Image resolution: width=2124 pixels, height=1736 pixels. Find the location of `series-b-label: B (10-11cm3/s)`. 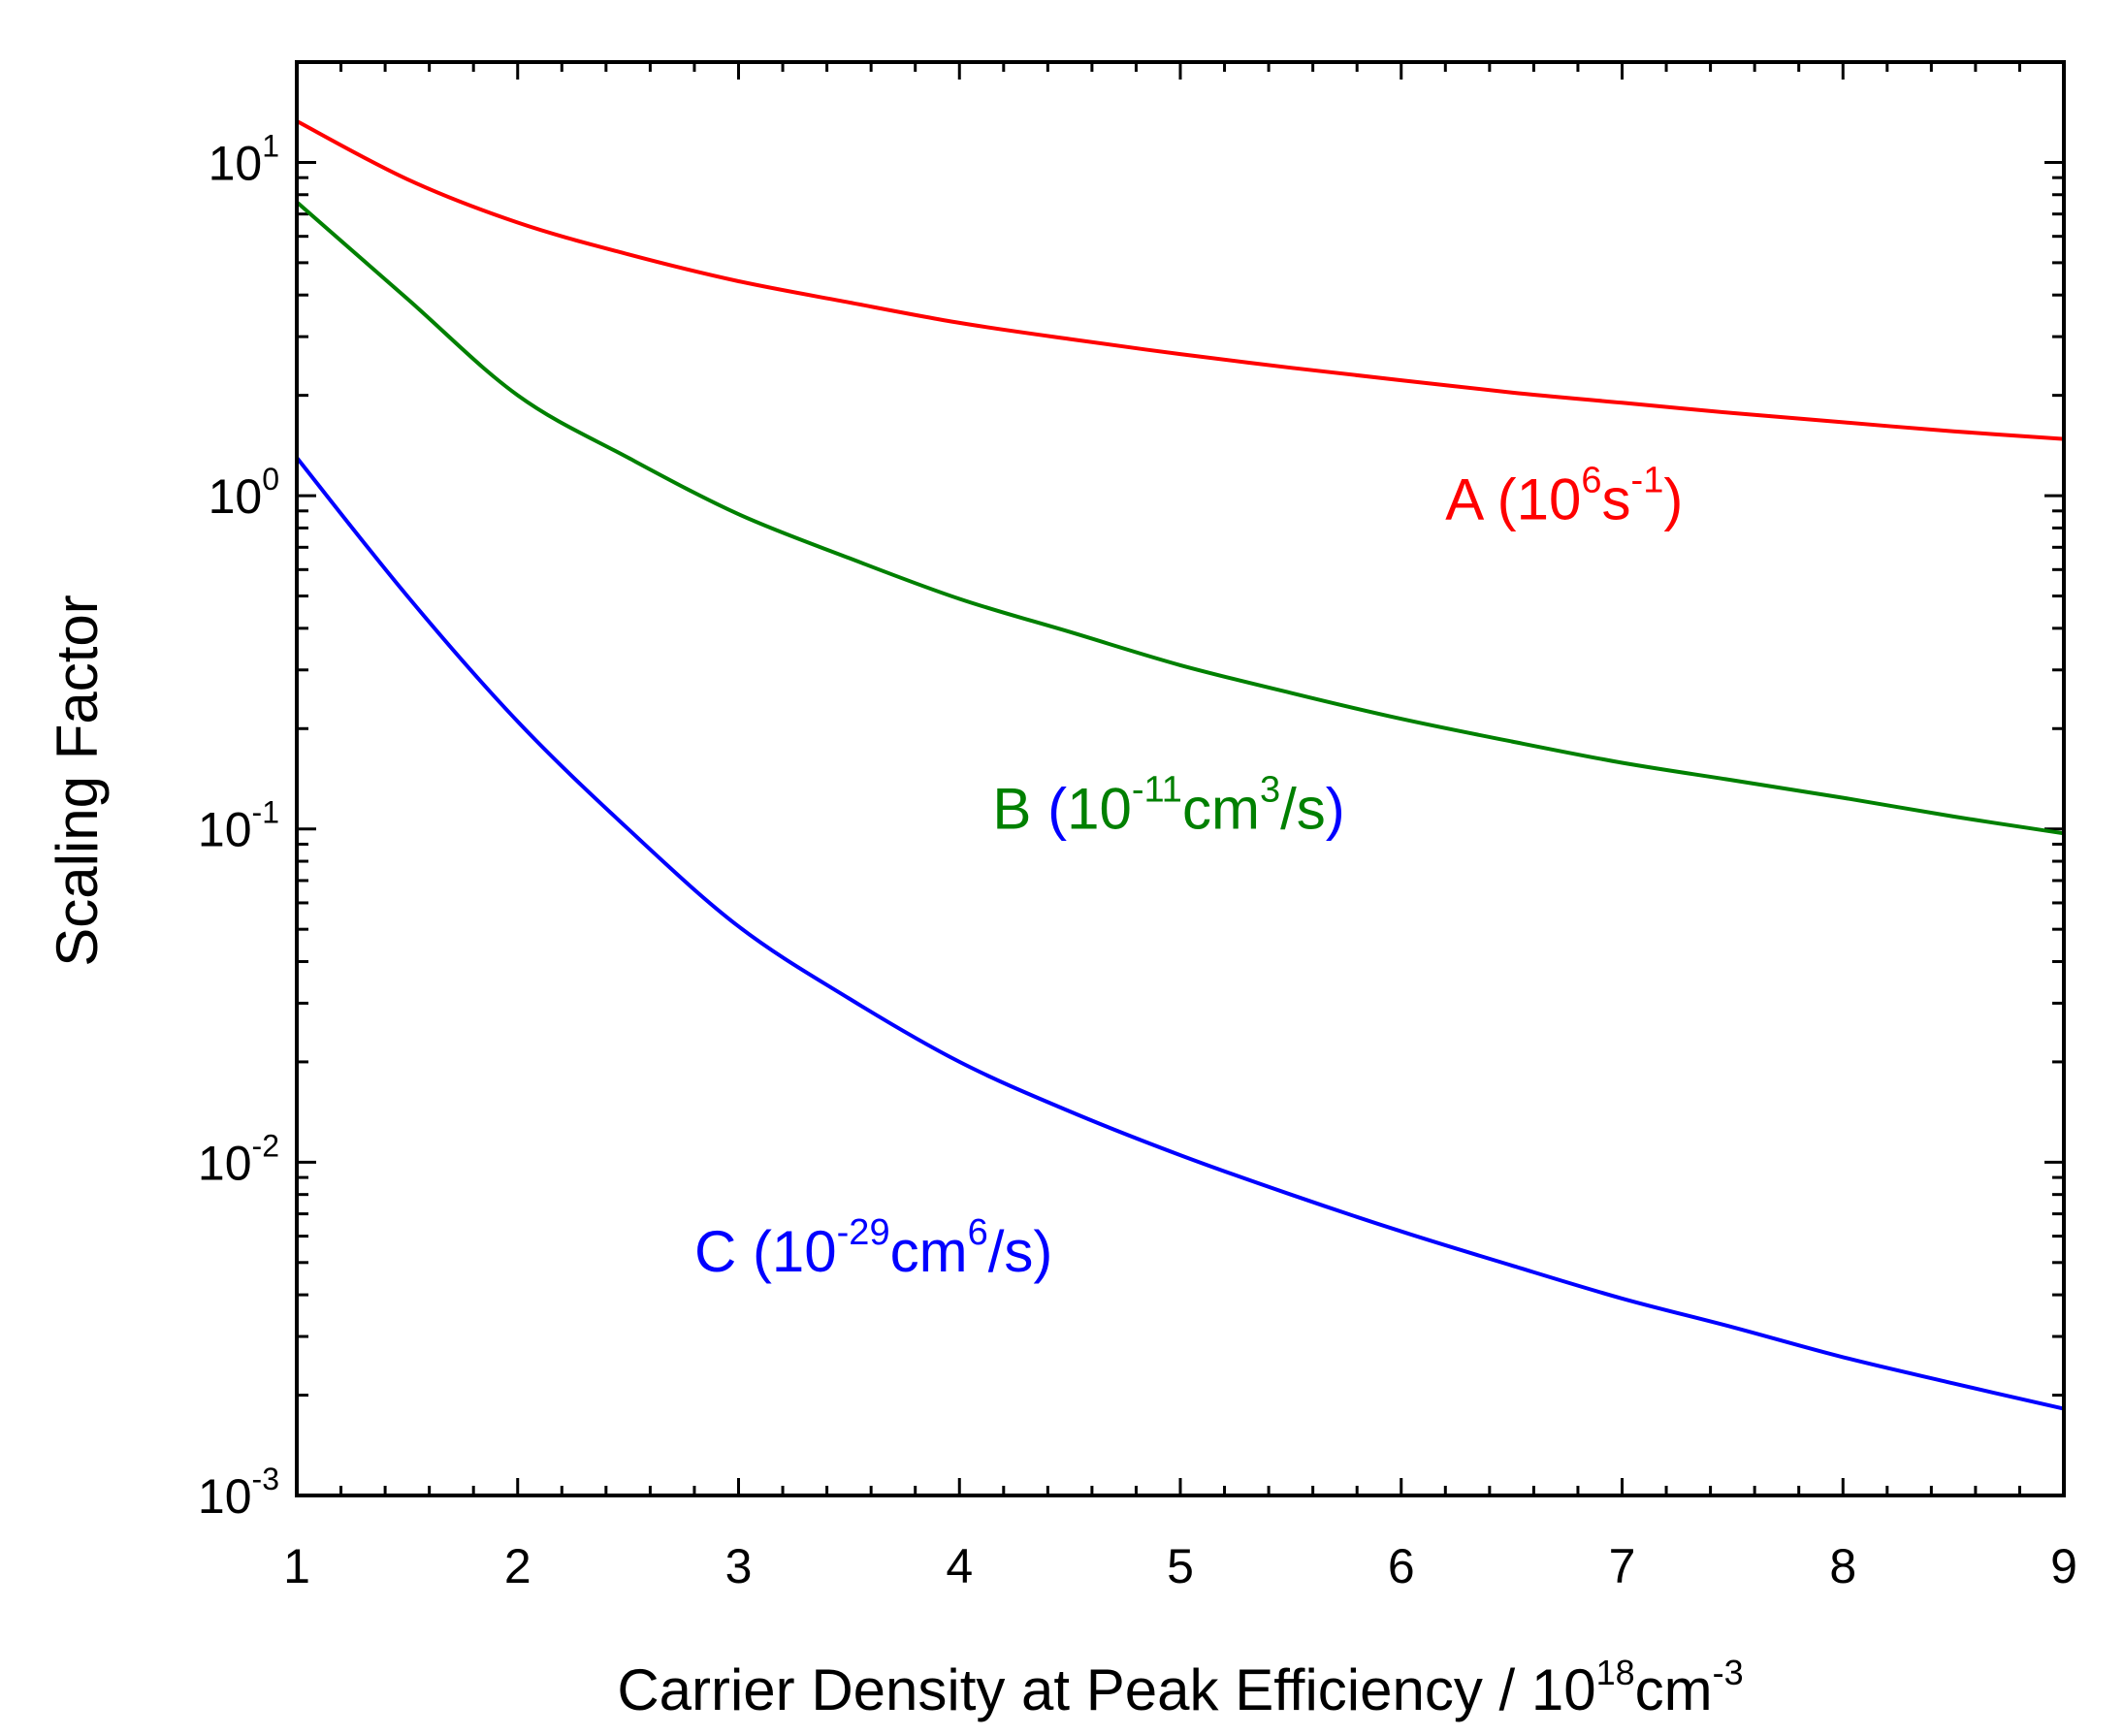

series-b-label: B (10-11cm3/s) is located at coordinates (1168, 806).